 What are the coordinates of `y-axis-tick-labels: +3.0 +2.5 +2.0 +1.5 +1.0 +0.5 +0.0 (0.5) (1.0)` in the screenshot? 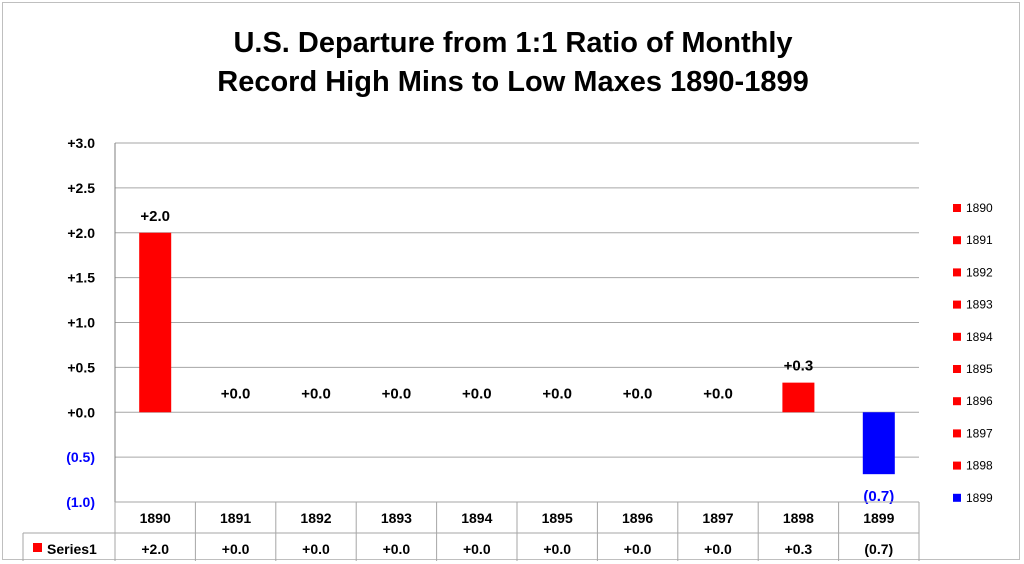 It's located at (80, 322).